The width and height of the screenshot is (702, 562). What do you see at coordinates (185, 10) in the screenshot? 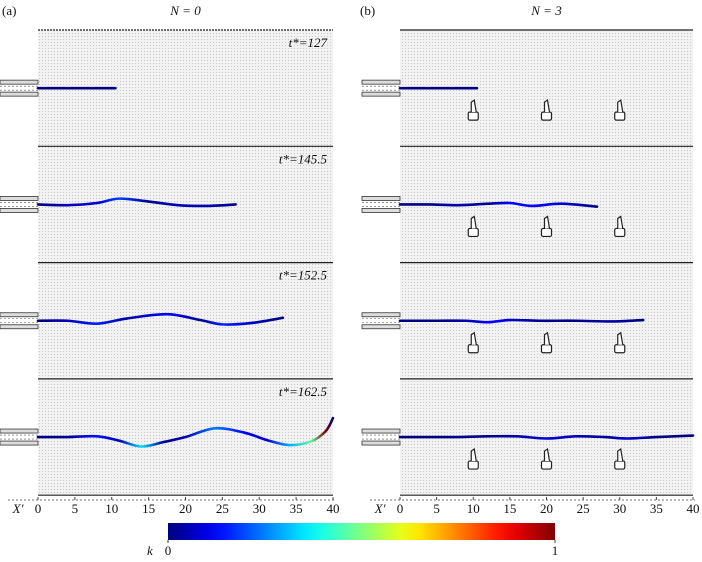
I see `panel-title: N = 0` at bounding box center [185, 10].